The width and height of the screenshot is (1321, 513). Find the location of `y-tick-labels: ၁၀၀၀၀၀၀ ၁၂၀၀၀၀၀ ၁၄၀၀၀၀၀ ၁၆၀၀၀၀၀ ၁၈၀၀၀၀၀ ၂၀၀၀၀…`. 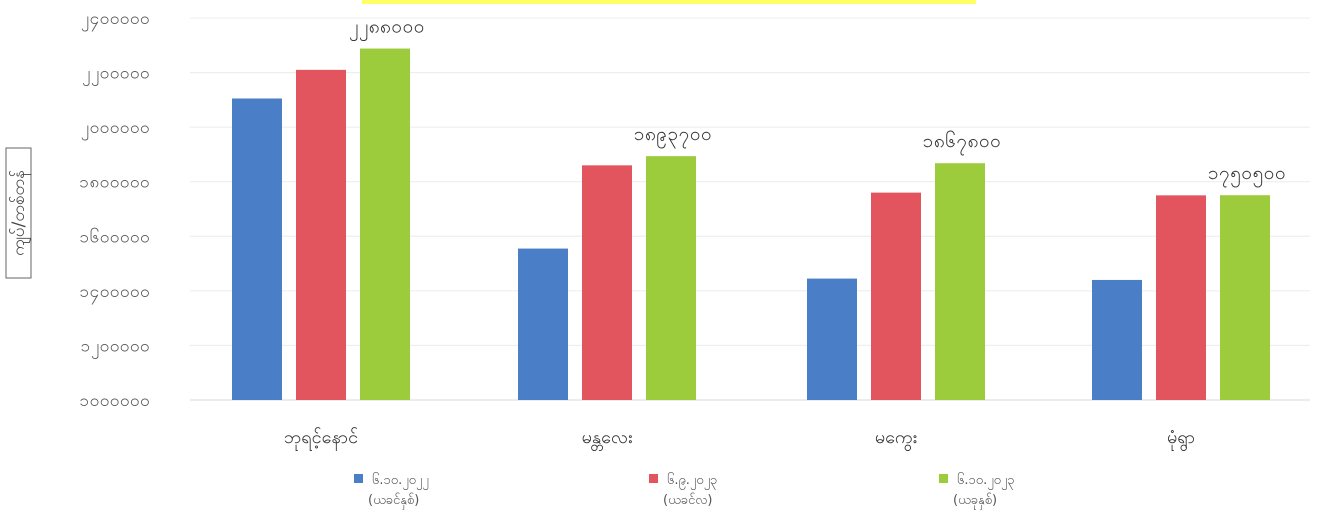

y-tick-labels: ၁၀၀၀၀၀၀ ၁၂၀၀၀၀၀ ၁၄၀၀၀၀၀ ၁၆၀၀၀၀၀ ၁၈၀၀၀၀၀ ၂၀၀၀၀… is located at coordinates (114, 210).